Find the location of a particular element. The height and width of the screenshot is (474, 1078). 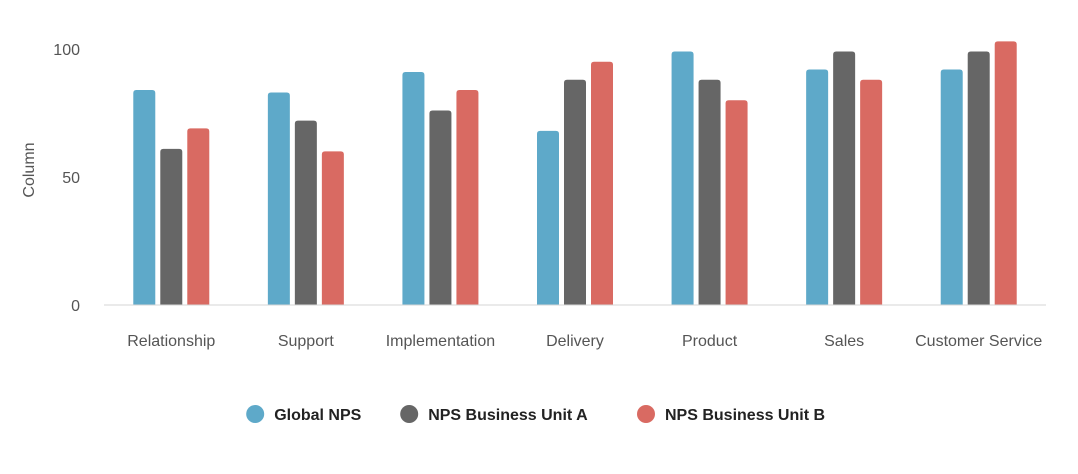

y-tick-label: 100 is located at coordinates (66, 50).